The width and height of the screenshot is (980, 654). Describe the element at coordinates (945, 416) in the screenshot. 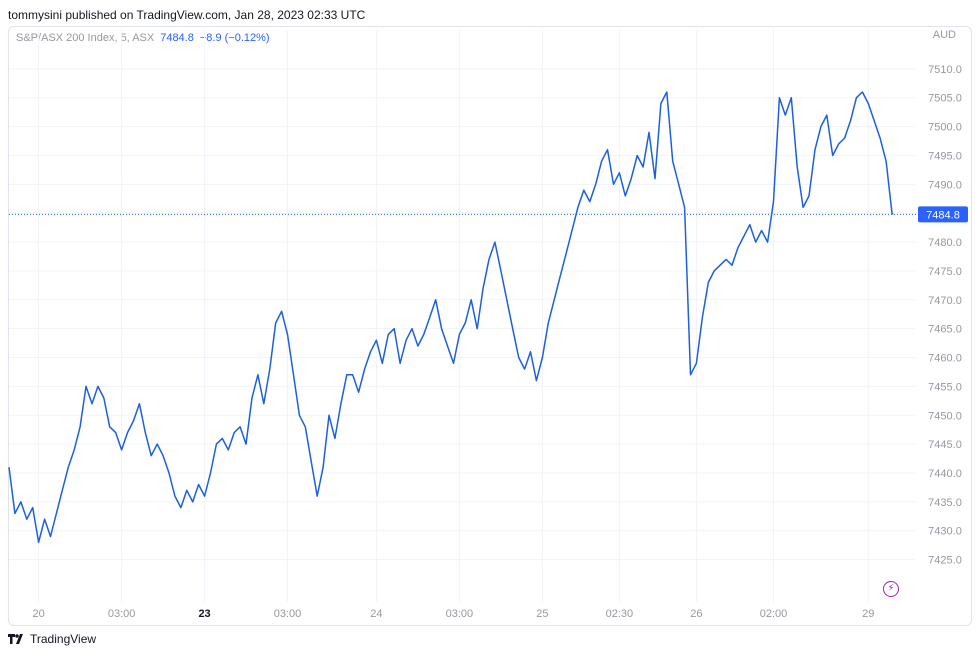

I see `y-tick-label: 7450.0` at that location.